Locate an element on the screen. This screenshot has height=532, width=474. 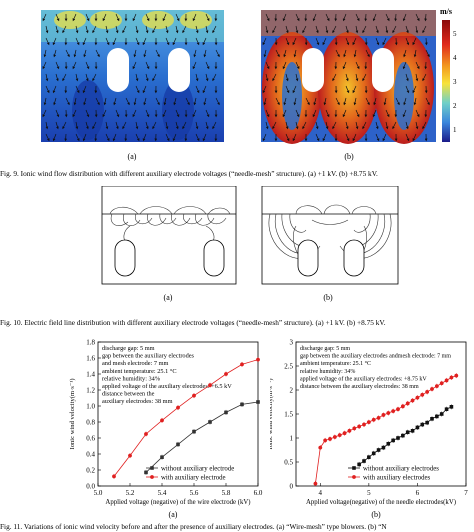
x-tick-label: 5 is located at coordinates (369, 493).